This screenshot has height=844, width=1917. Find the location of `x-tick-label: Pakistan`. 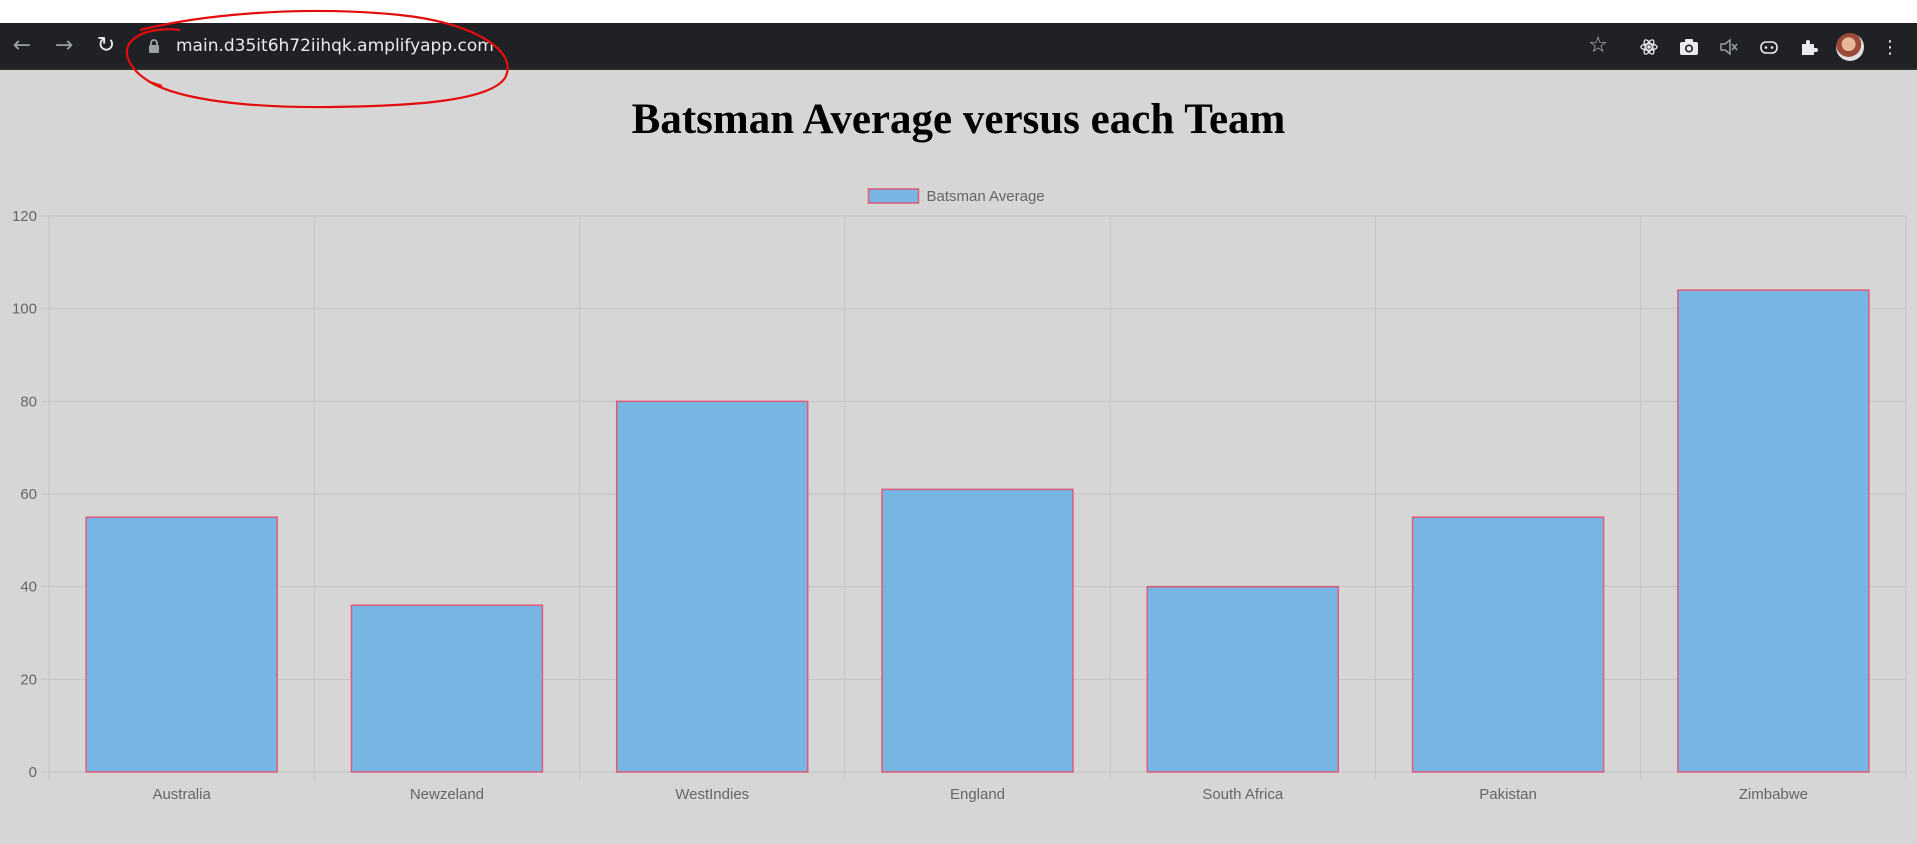

x-tick-label: Pakistan is located at coordinates (1508, 794).